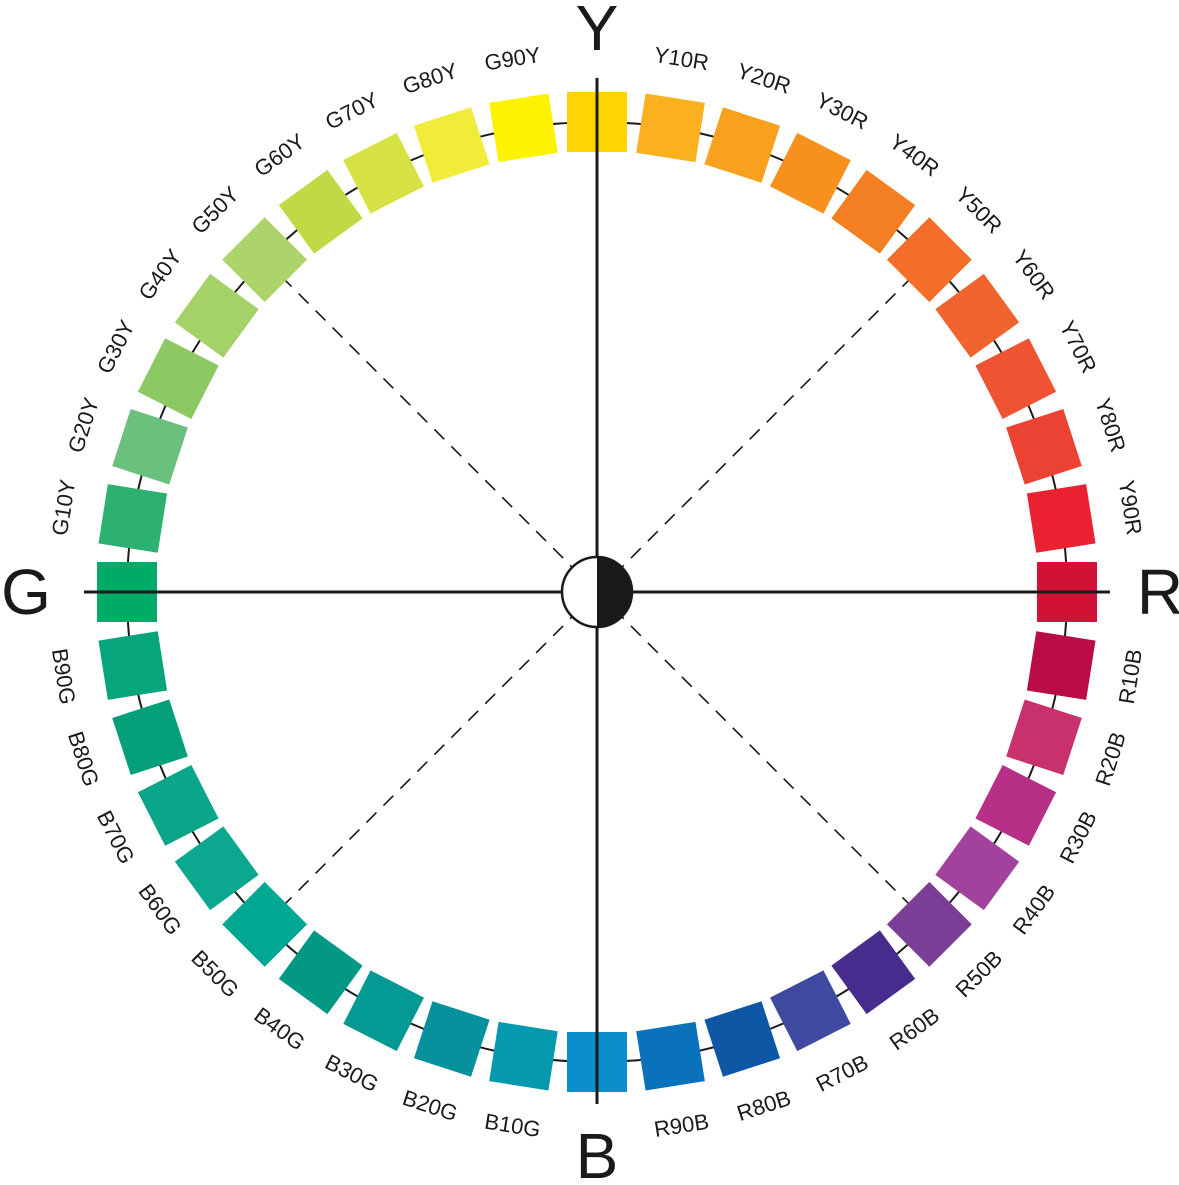 The image size is (1179, 1185). I want to click on swatch-label-b20g: B20G, so click(430, 1105).